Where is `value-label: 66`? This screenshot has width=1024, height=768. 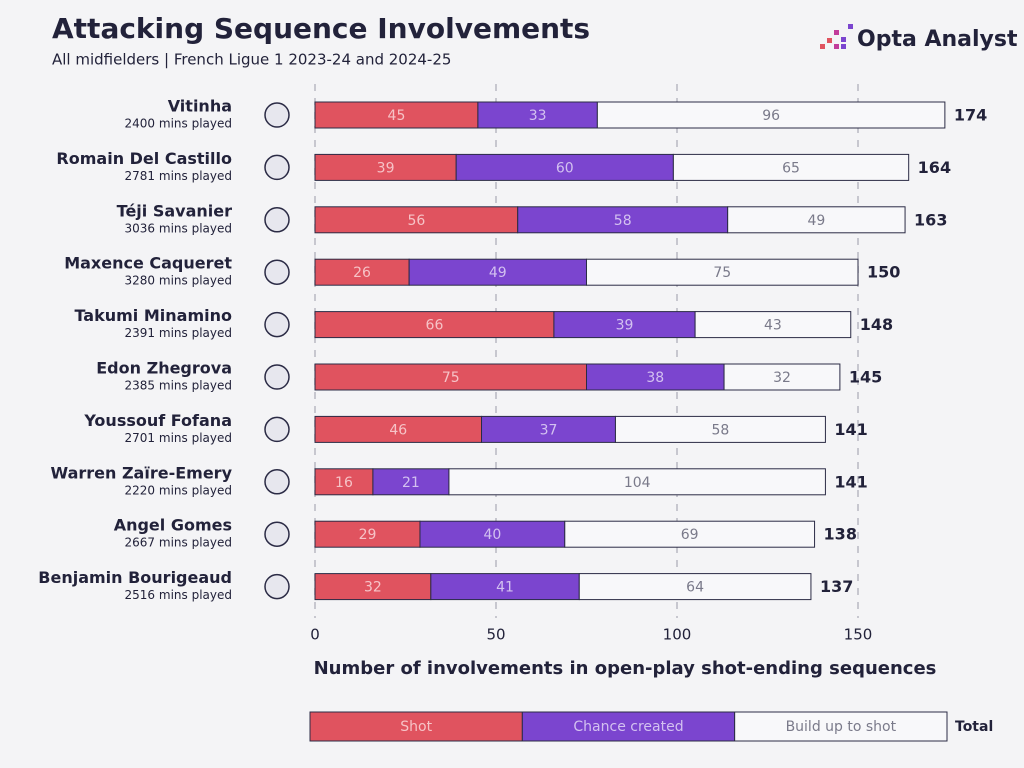 value-label: 66 is located at coordinates (435, 326).